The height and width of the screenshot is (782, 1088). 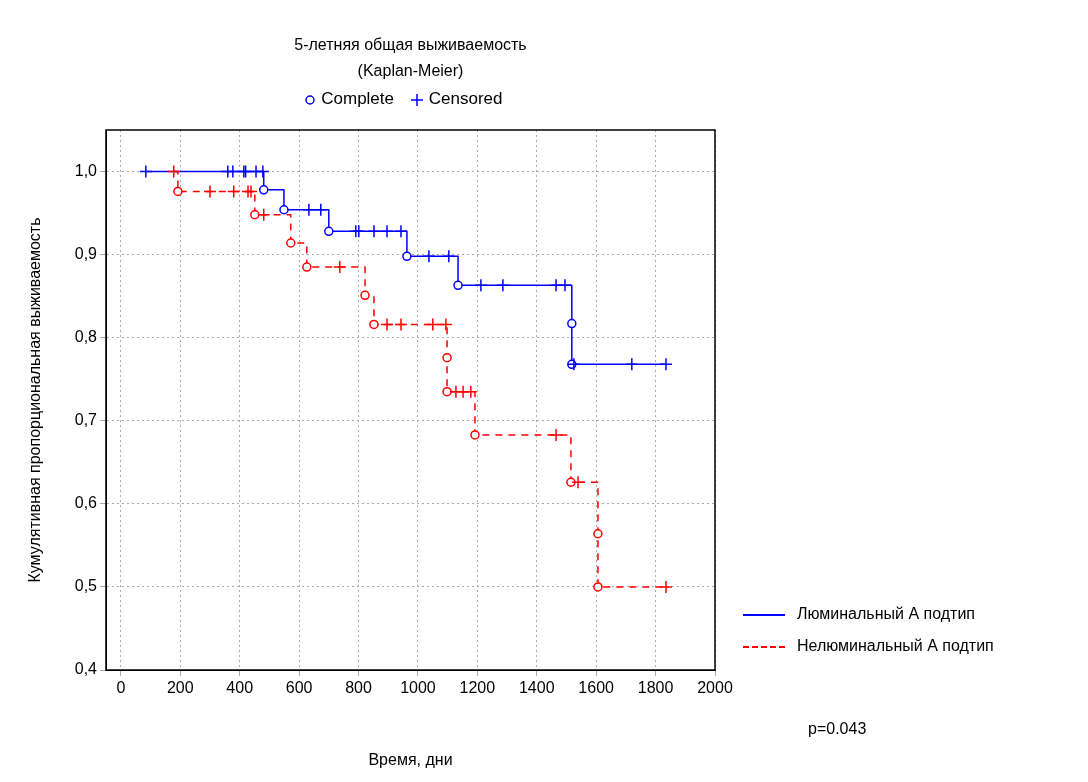 I want to click on y-tick-label: 0,5, so click(x=86, y=586).